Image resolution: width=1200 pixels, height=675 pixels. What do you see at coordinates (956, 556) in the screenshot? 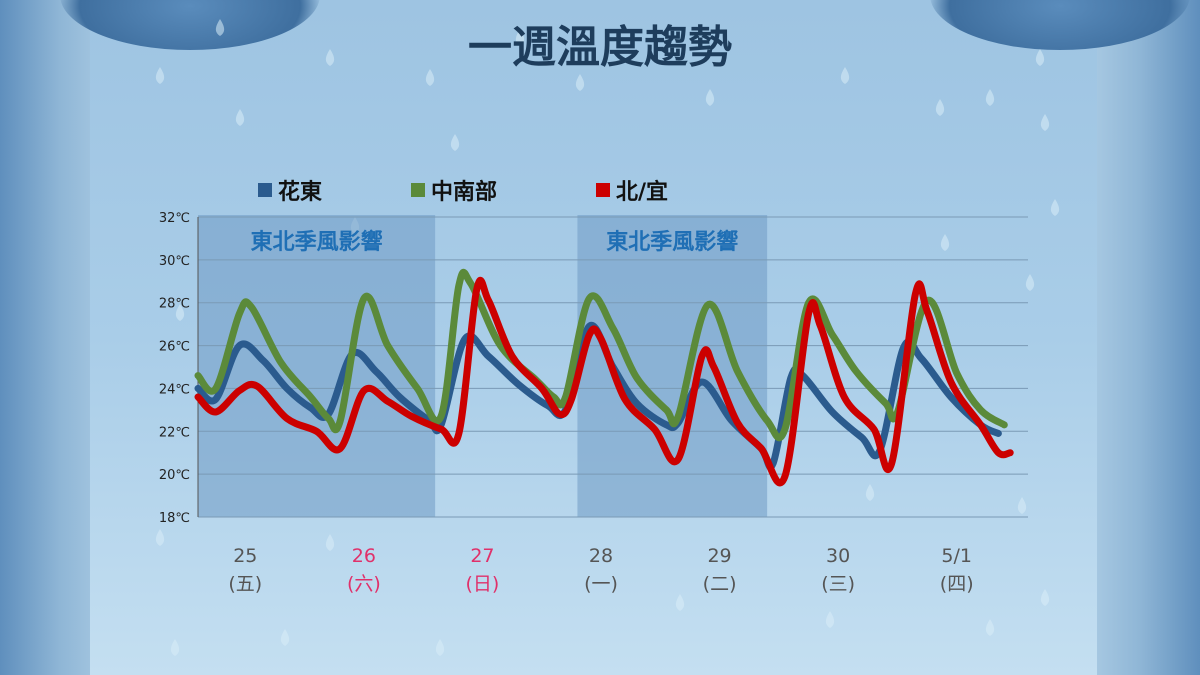
I see `x-tick-date: 5/1` at bounding box center [956, 556].